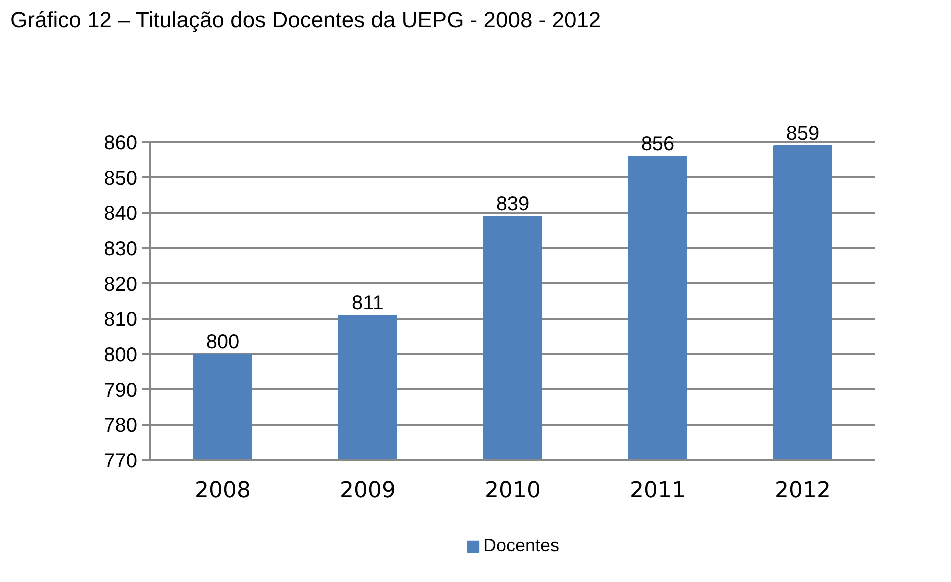  Describe the element at coordinates (513, 205) in the screenshot. I see `data-label: 839` at that location.